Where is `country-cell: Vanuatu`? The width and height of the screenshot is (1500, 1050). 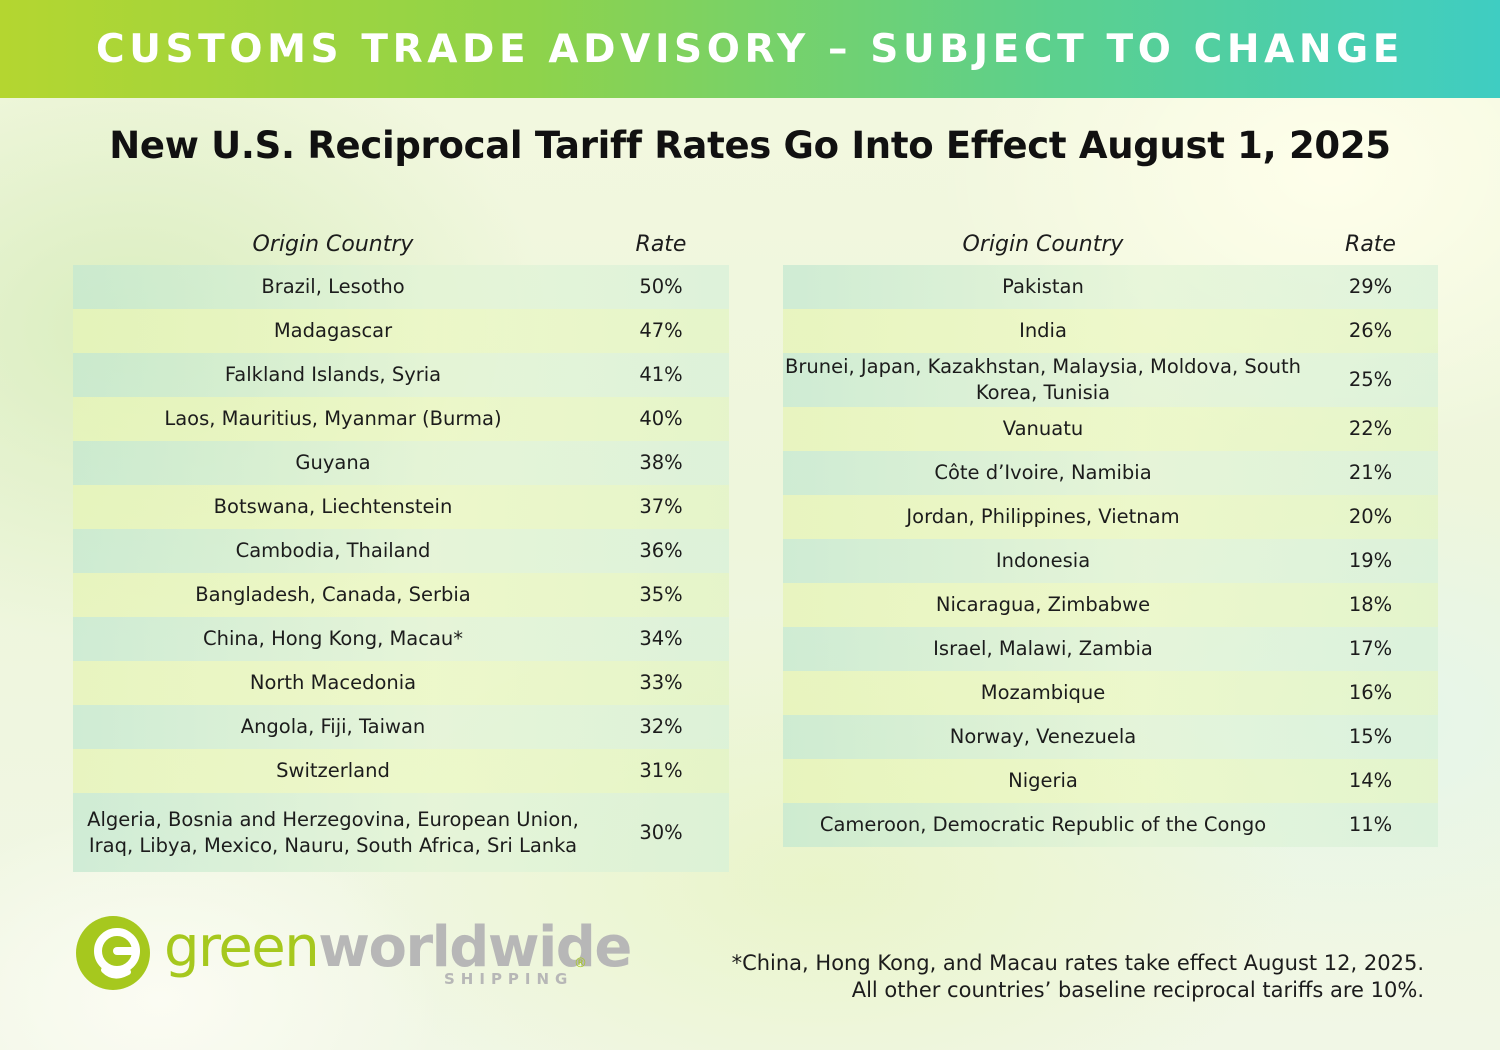 country-cell: Vanuatu is located at coordinates (1043, 428).